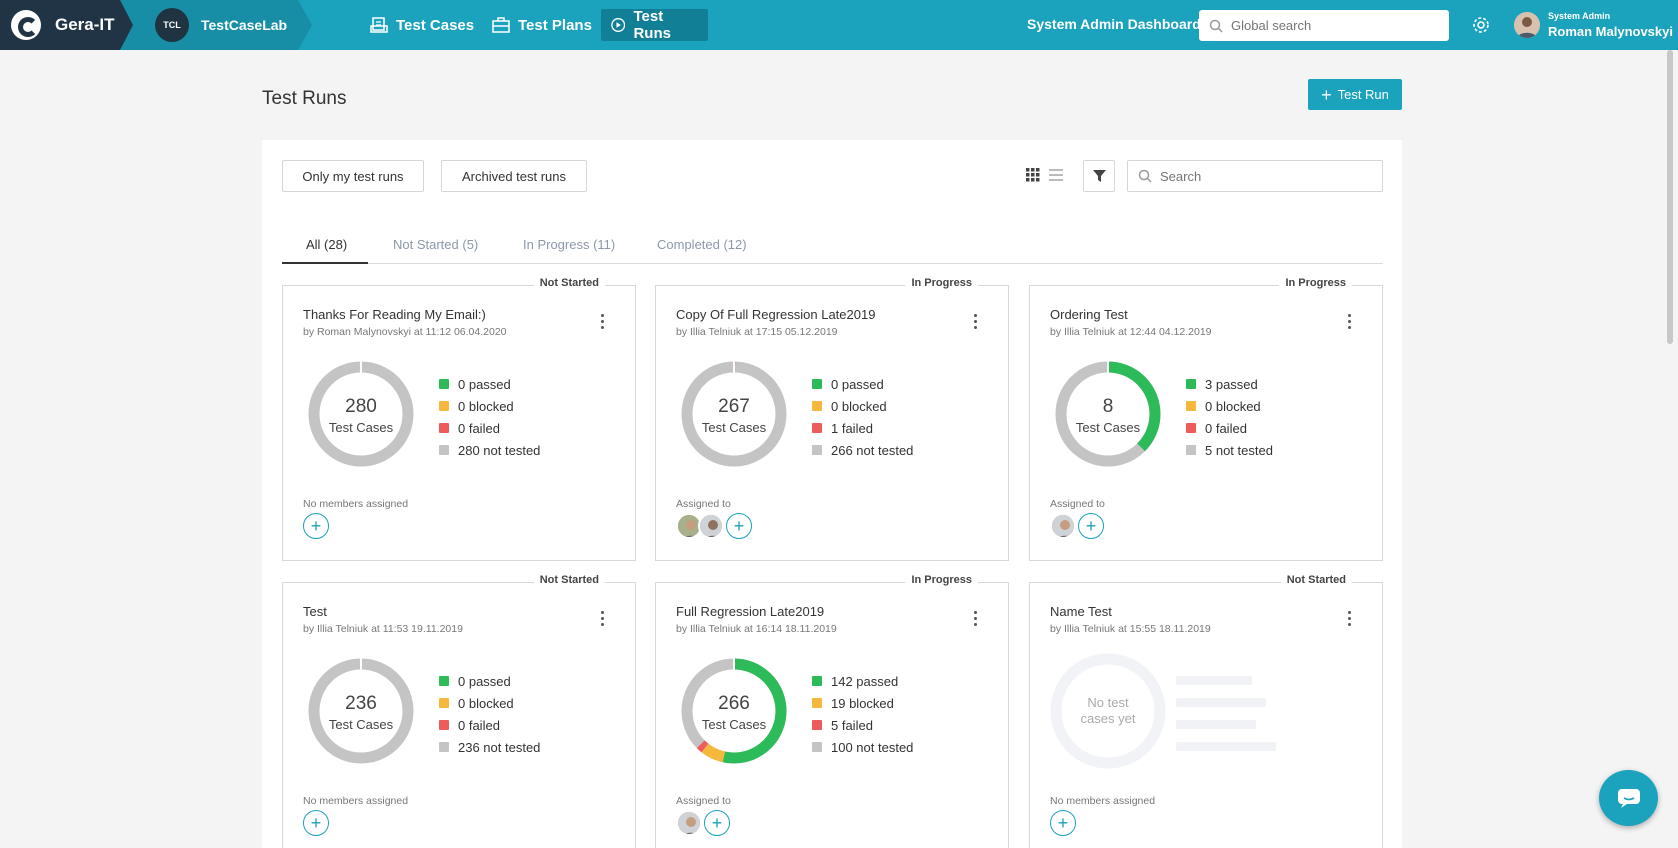  I want to click on assignment-label: Assigned to, so click(1077, 504).